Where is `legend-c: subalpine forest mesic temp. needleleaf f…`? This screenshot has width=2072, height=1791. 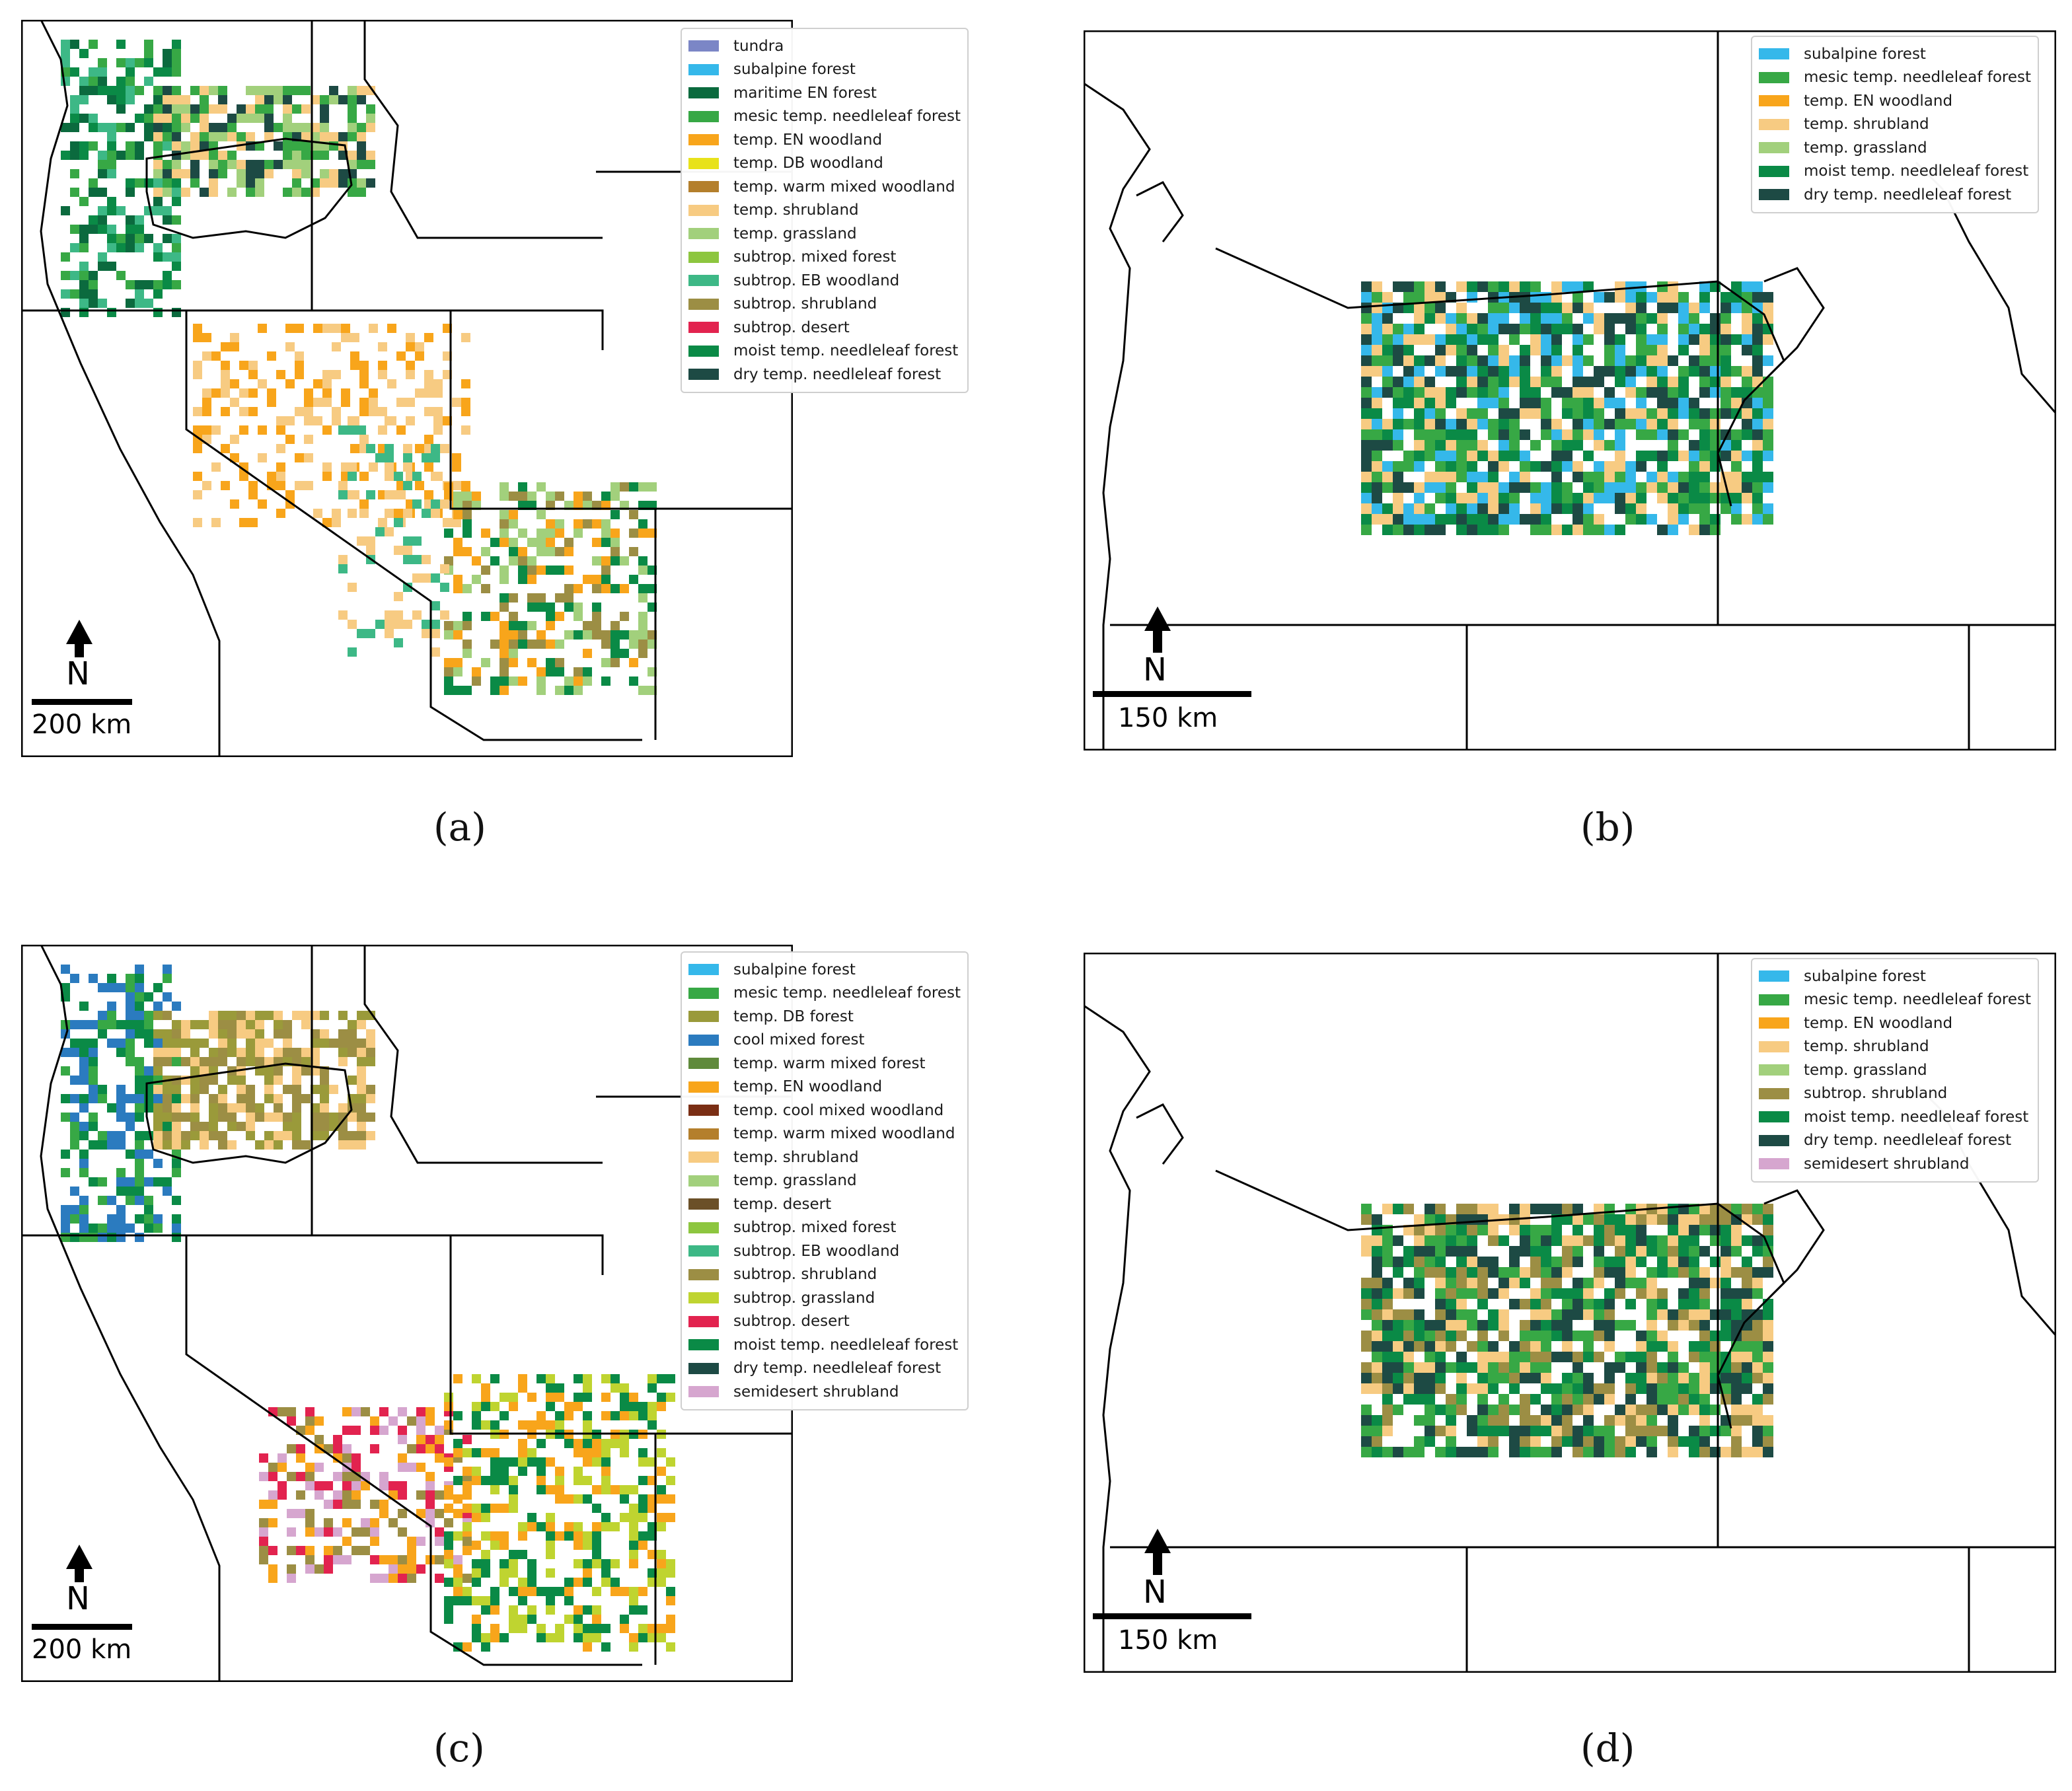
legend-c: subalpine forest mesic temp. needleleaf f… is located at coordinates (825, 1180).